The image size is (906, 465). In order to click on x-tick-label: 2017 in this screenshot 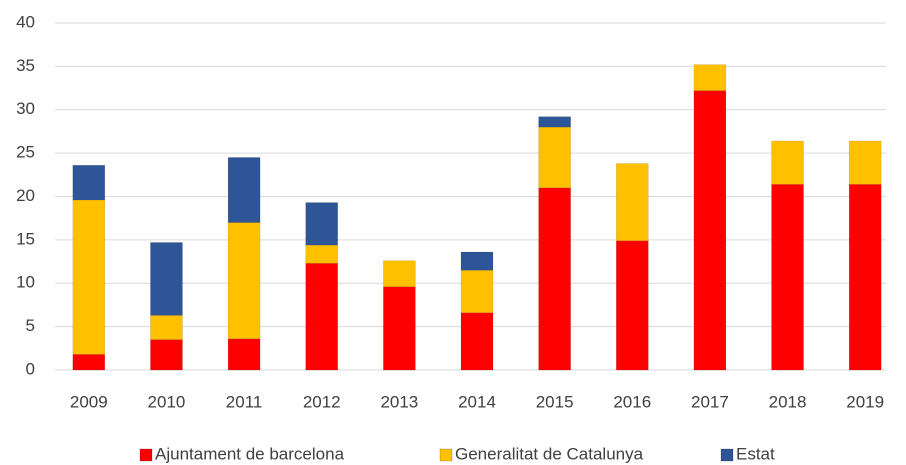, I will do `click(710, 401)`.